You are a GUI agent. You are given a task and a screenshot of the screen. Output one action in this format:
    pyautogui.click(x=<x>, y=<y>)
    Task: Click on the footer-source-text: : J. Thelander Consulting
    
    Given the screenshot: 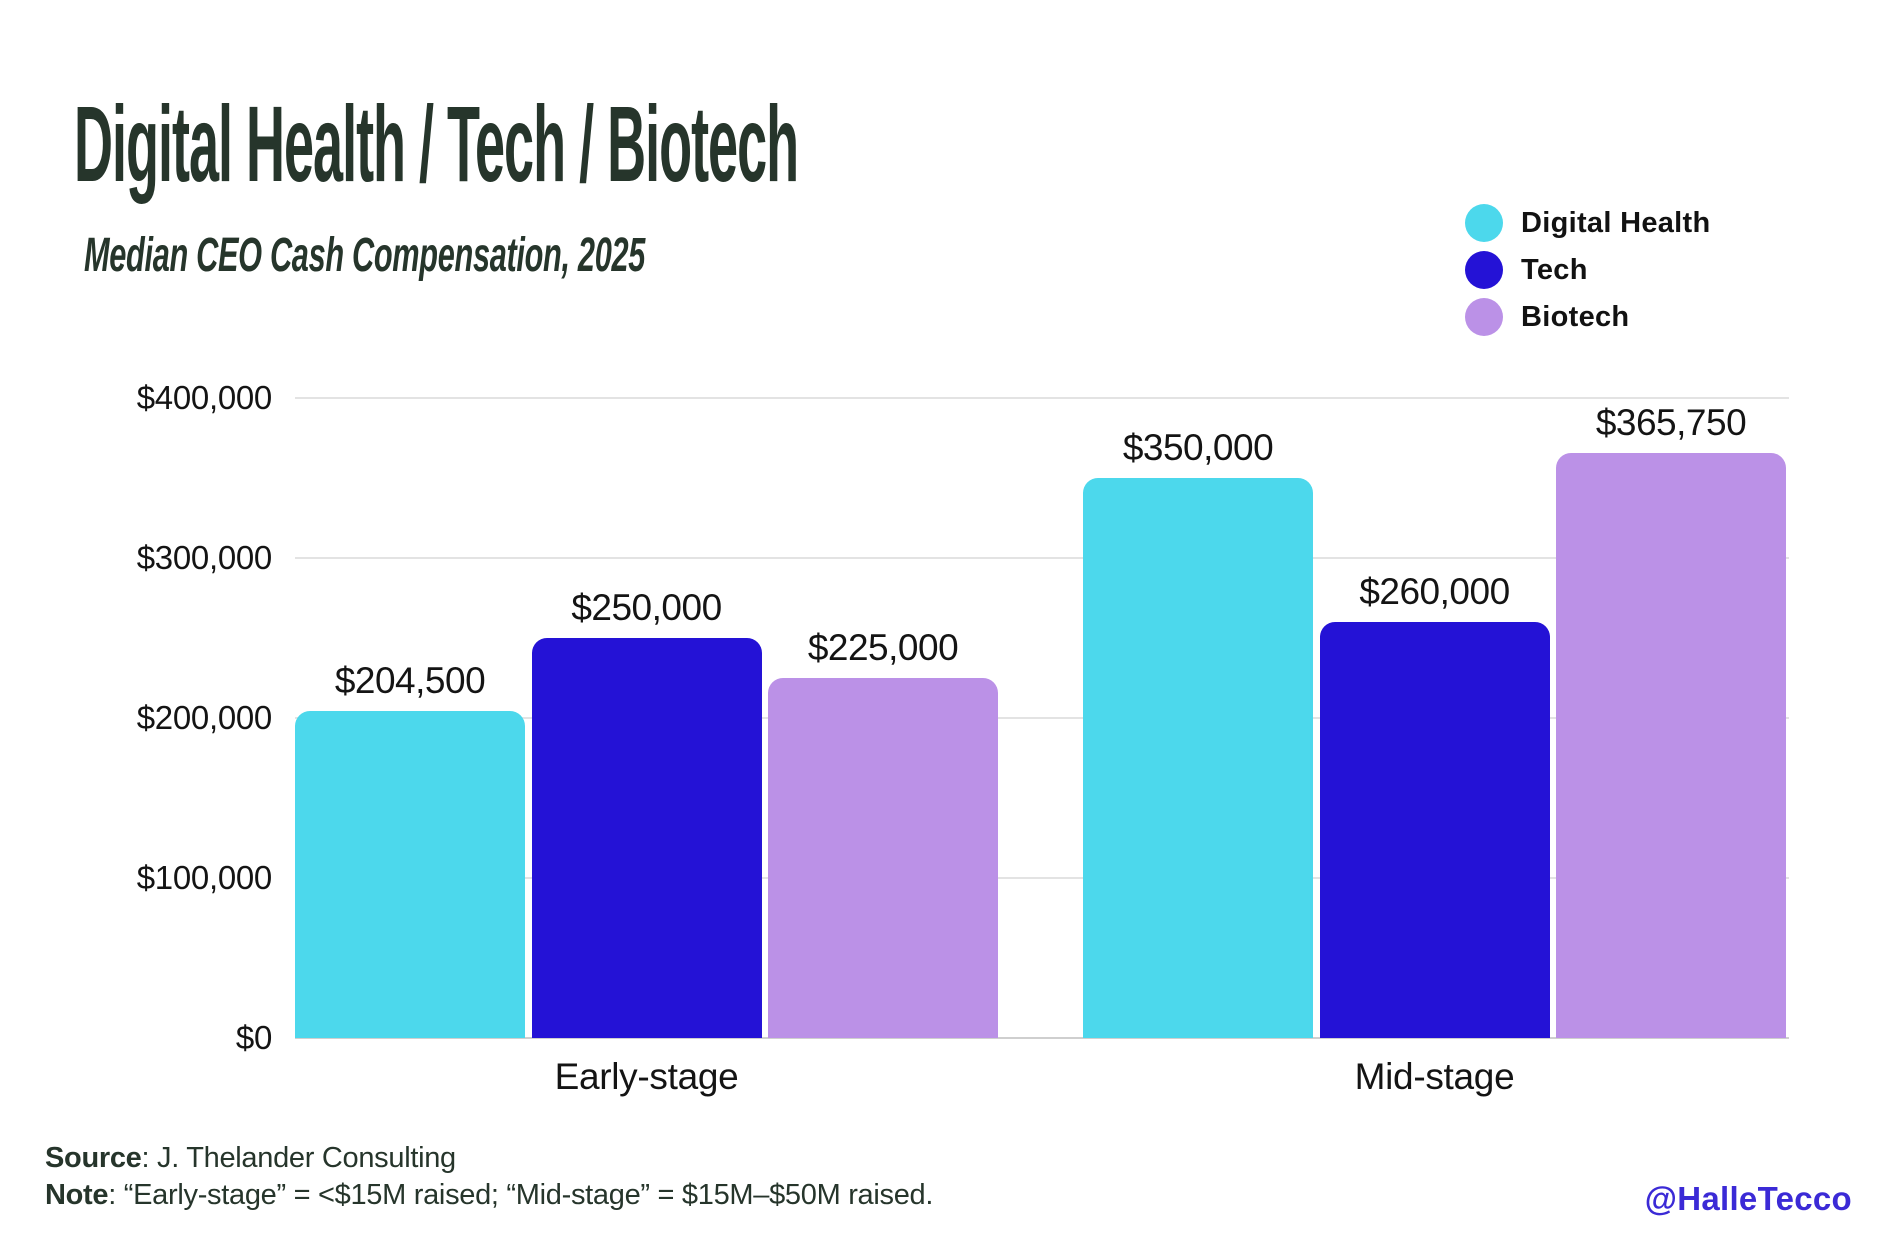 What is the action you would take?
    pyautogui.click(x=299, y=1158)
    